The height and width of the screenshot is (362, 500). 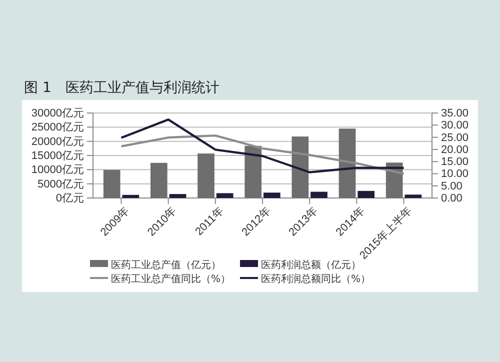 What do you see at coordinates (455, 114) in the screenshot?
I see `y2-tick-label: 35.00` at bounding box center [455, 114].